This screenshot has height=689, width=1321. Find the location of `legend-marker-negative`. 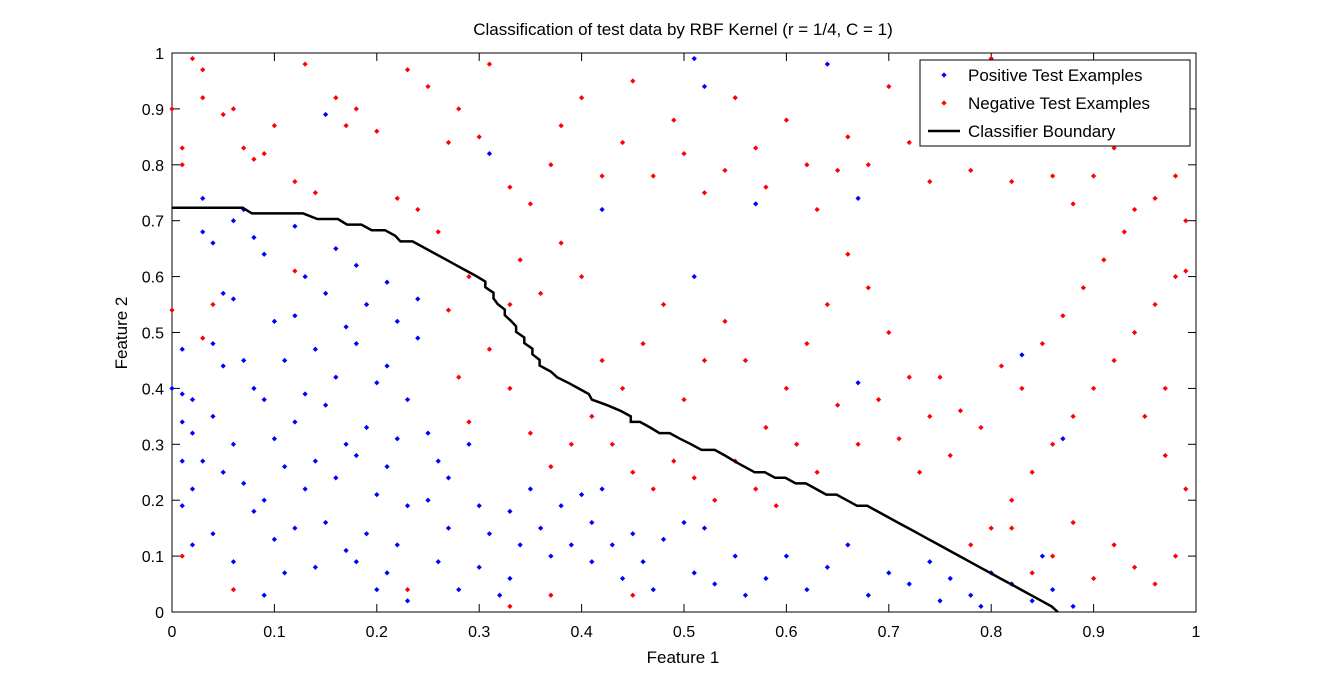

legend-marker-negative is located at coordinates (944, 103).